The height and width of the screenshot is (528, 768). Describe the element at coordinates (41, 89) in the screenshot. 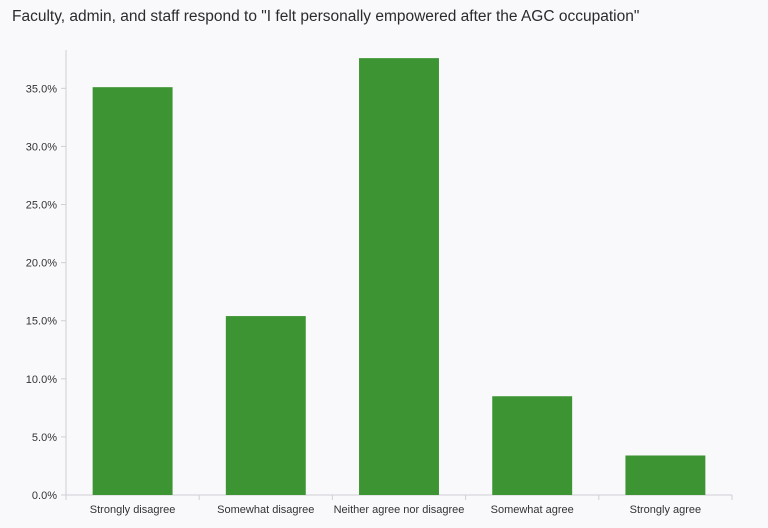

I see `y-tick-label: 35.0%` at that location.